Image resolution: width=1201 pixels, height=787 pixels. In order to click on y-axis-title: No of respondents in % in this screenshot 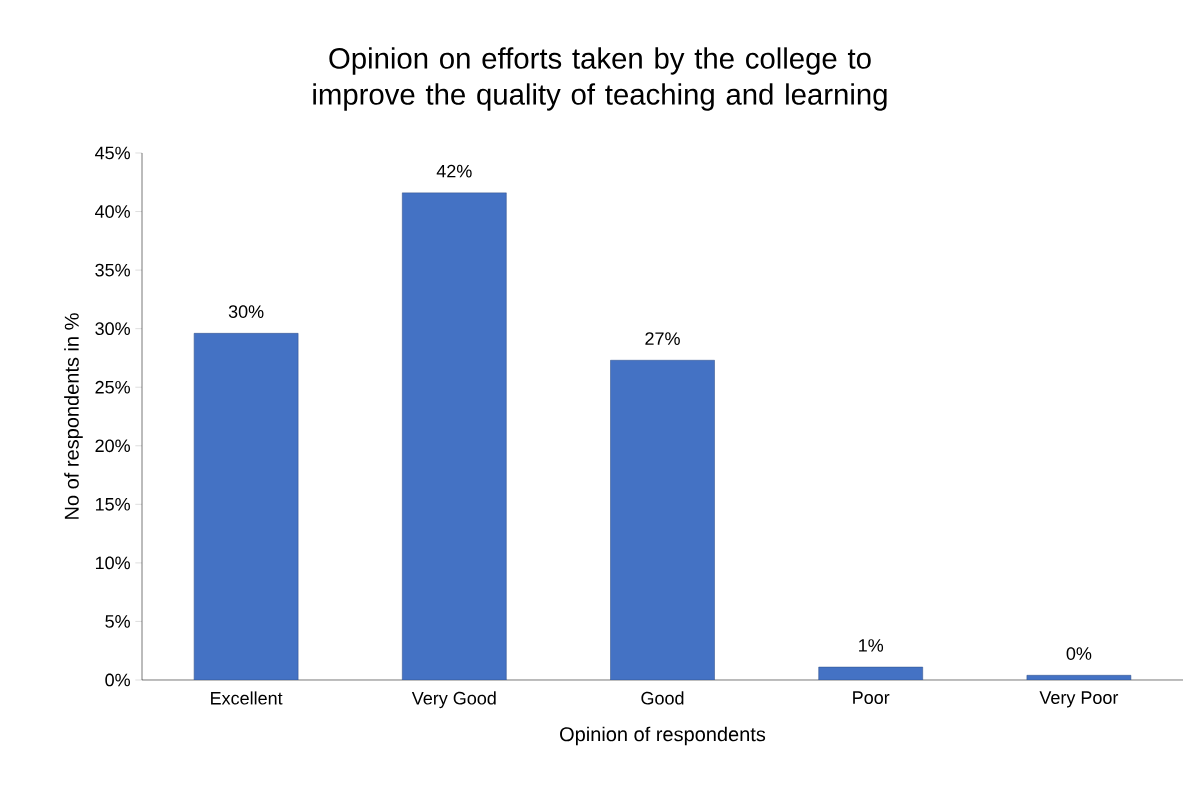, I will do `click(73, 416)`.